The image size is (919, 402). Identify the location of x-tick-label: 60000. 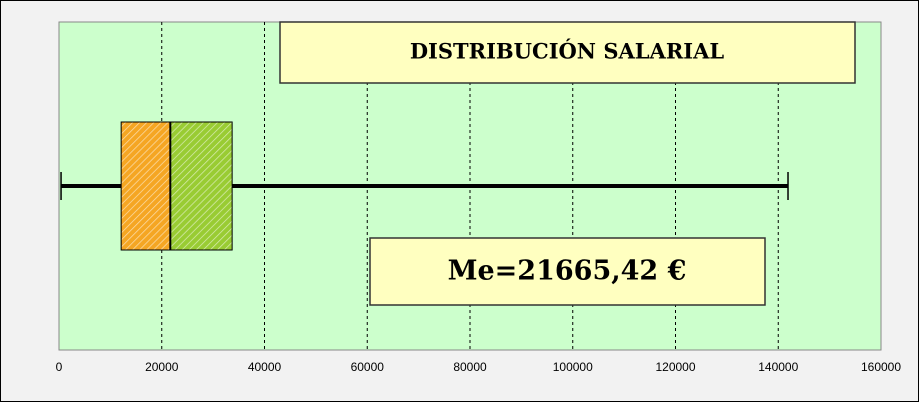
(368, 367).